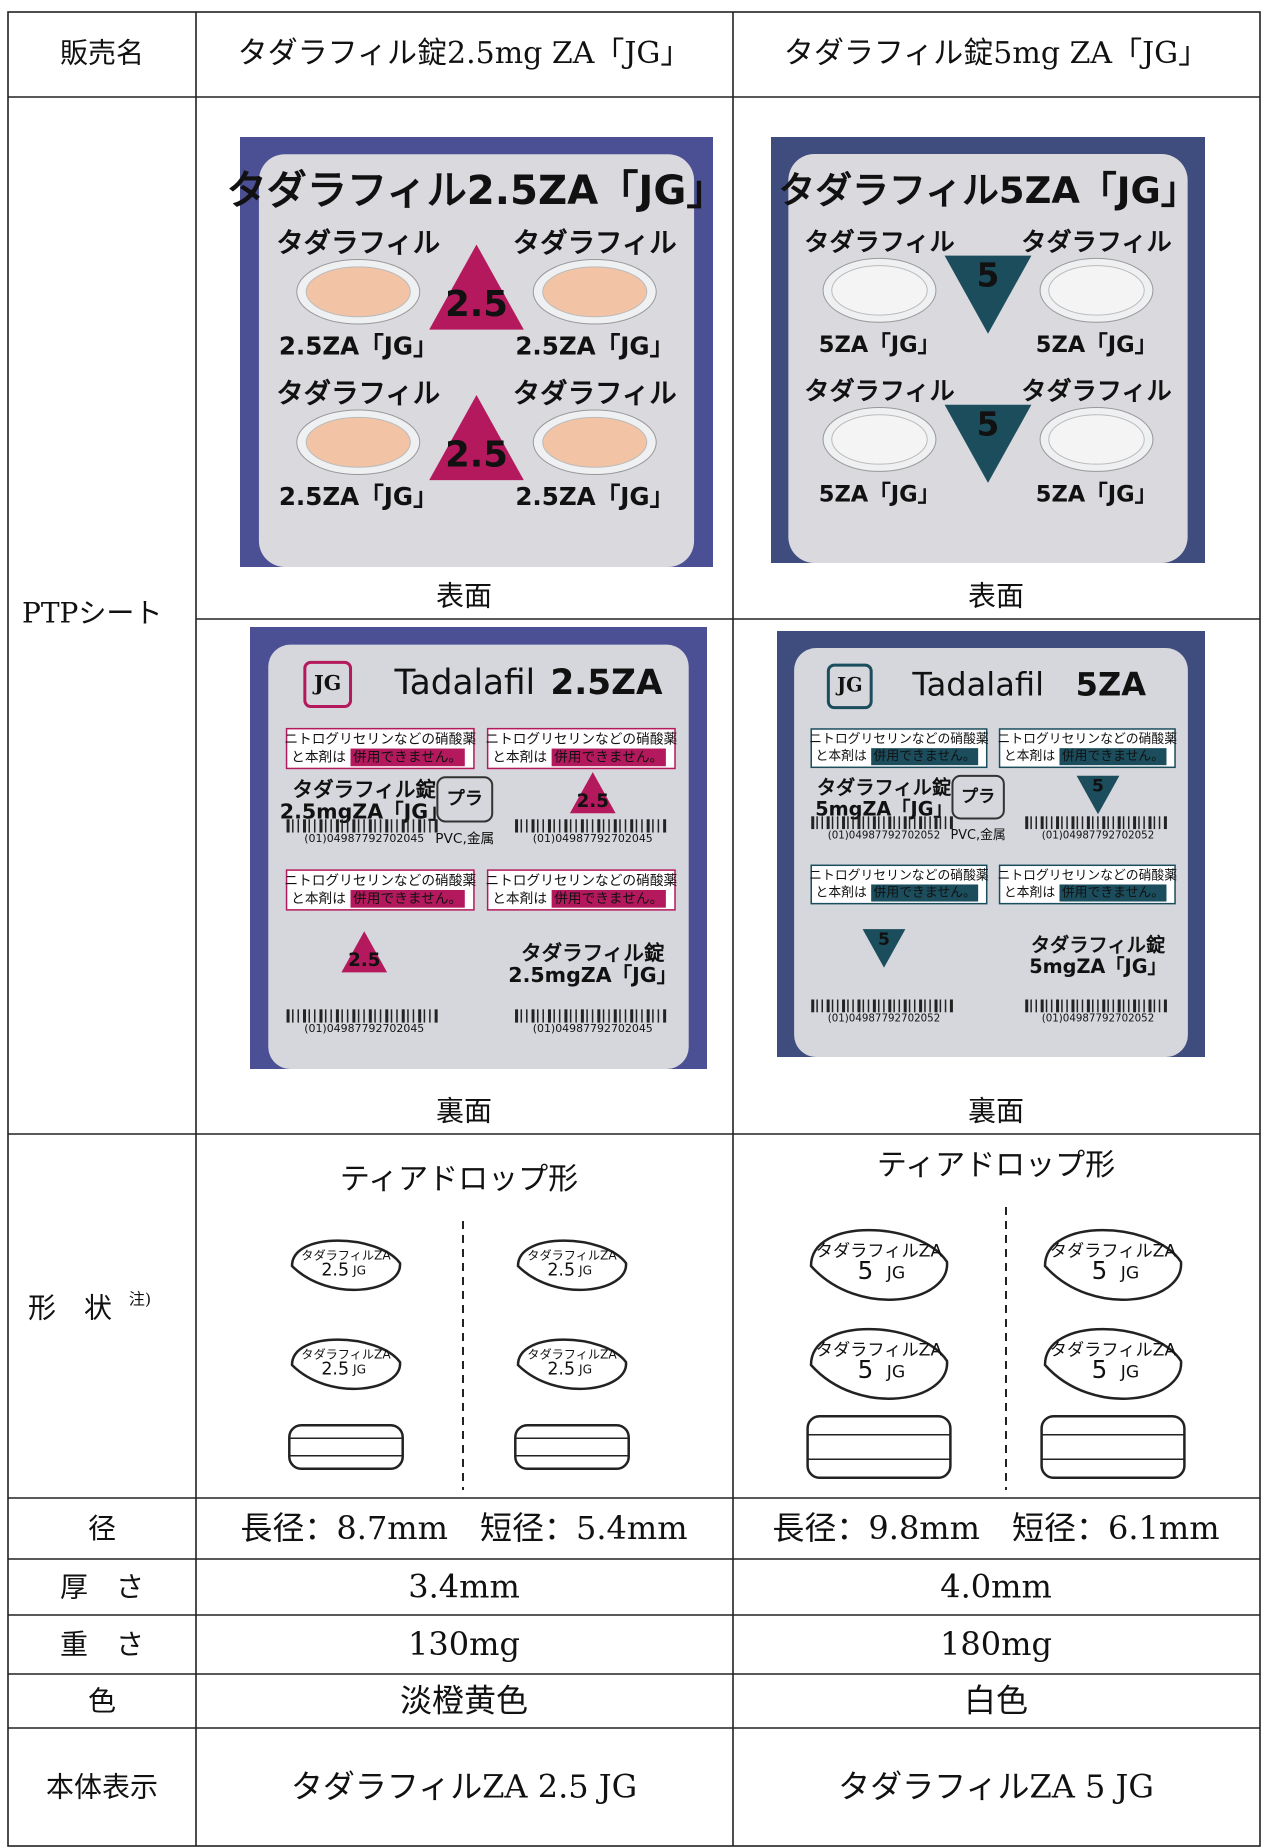  Describe the element at coordinates (102, 1644) in the screenshot. I see `row-label: 重 さ` at that location.